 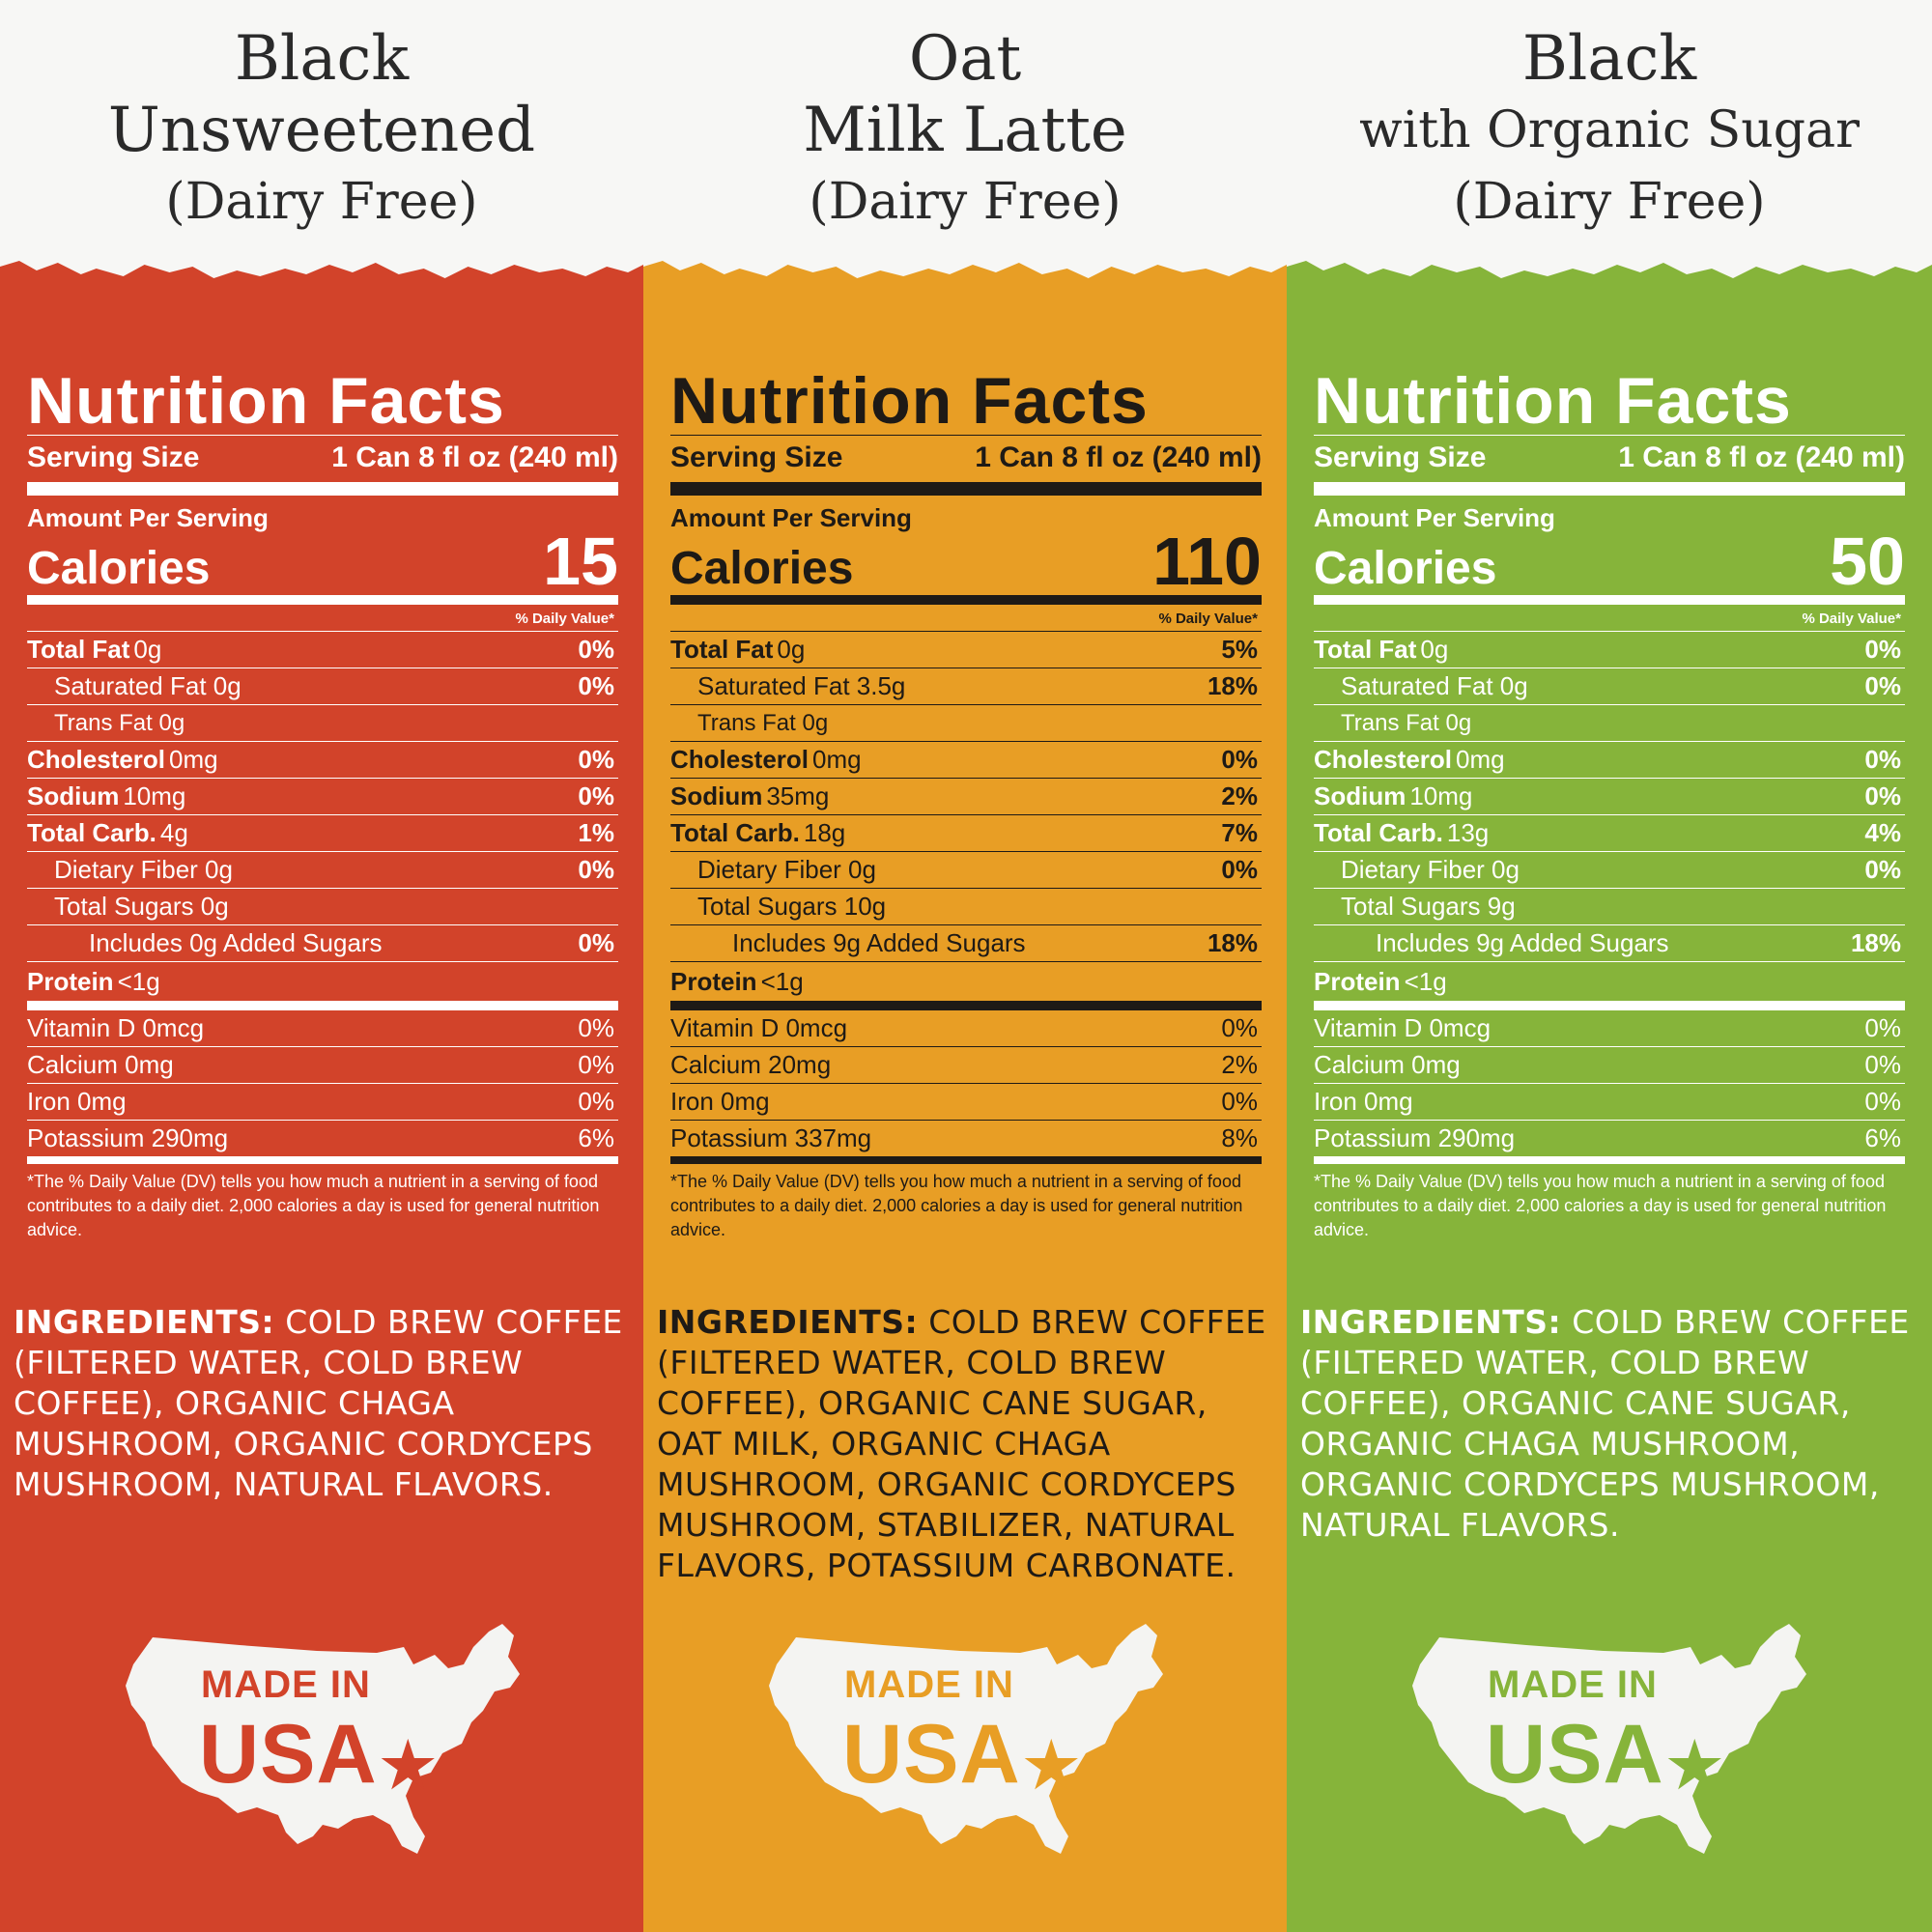 What do you see at coordinates (791, 517) in the screenshot?
I see `amount-per-serving: Amount Per Serving` at bounding box center [791, 517].